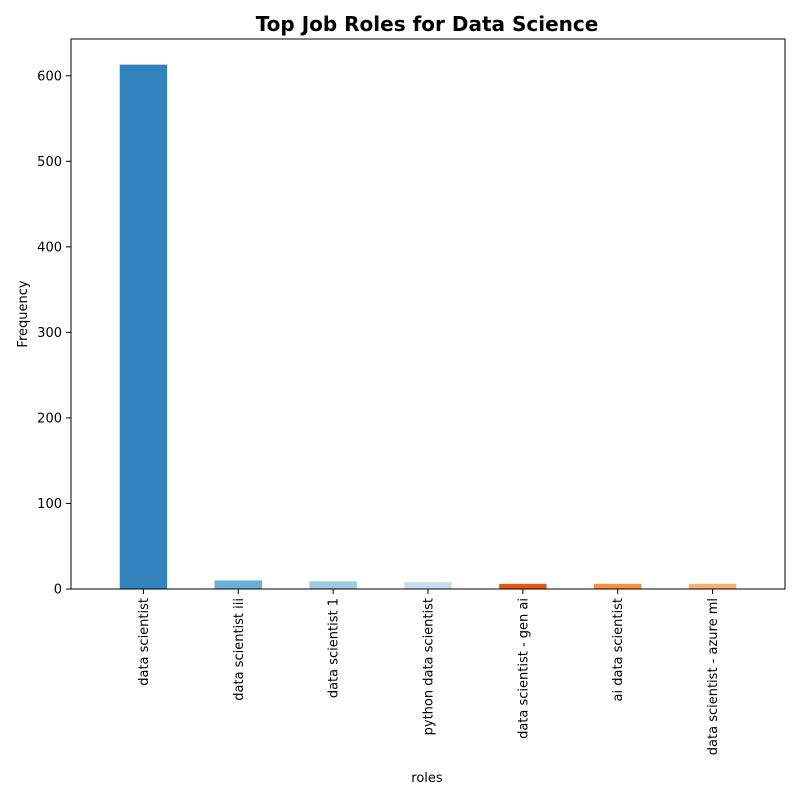  What do you see at coordinates (334, 648) in the screenshot?
I see `x-tick-label: data scientist 1` at bounding box center [334, 648].